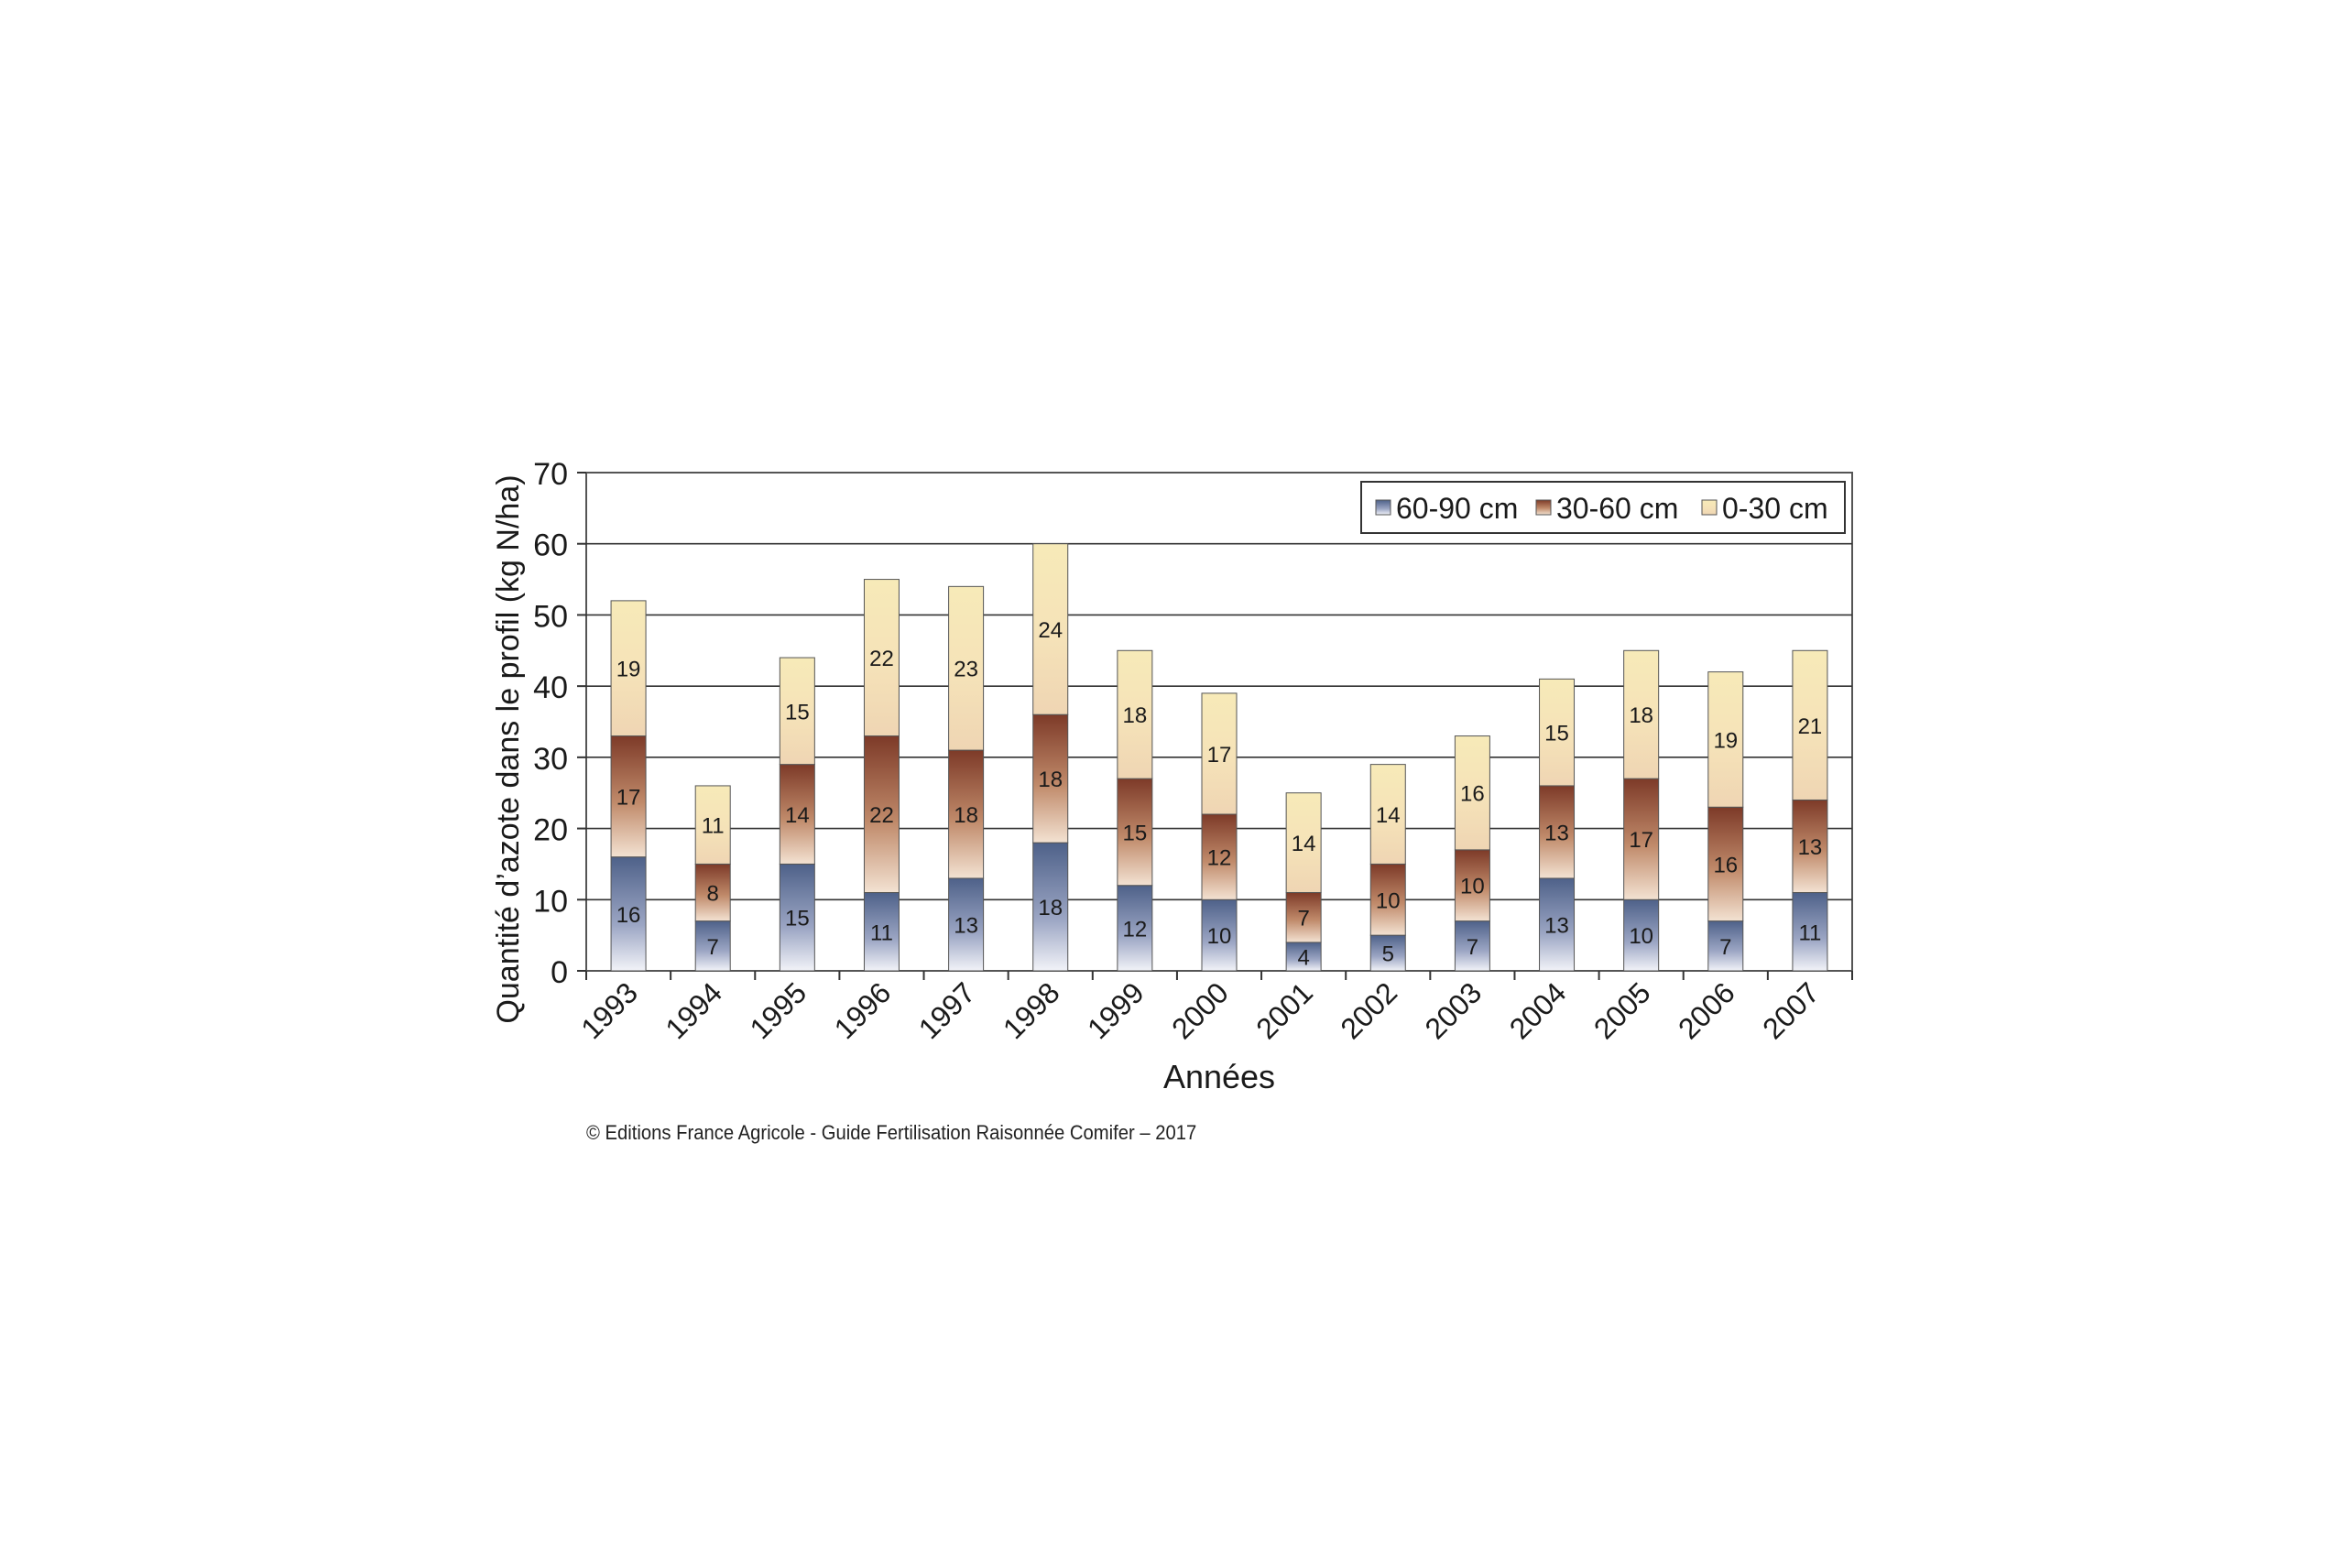  I want to click on x-tick-label: 1994, so click(693, 1010).